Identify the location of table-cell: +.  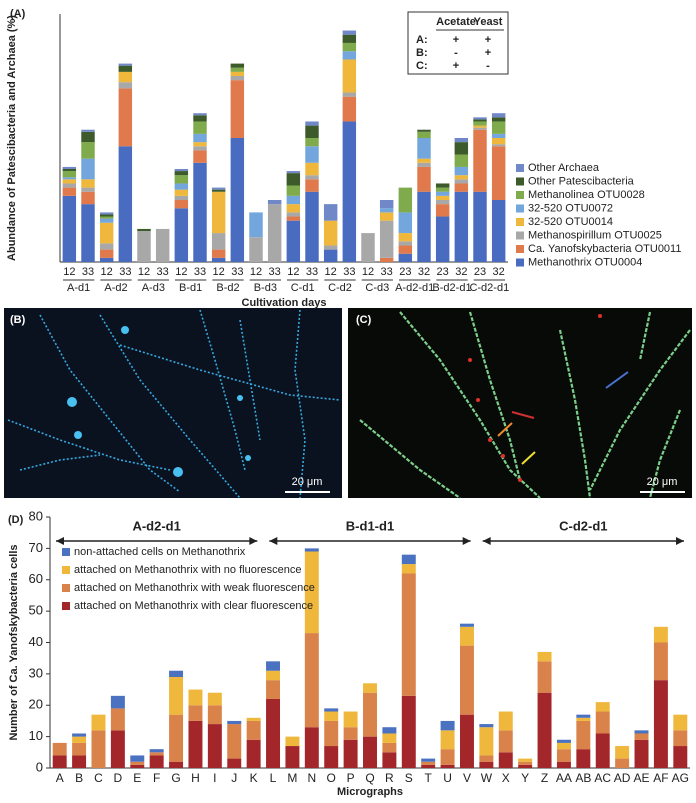
(488, 53).